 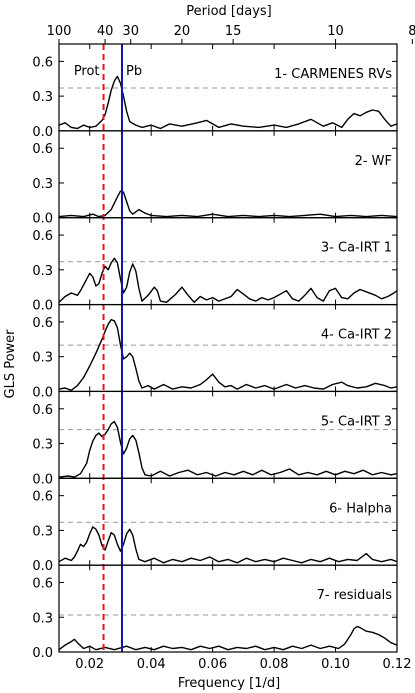 I want to click on top-tick-label: 30, so click(x=130, y=31).